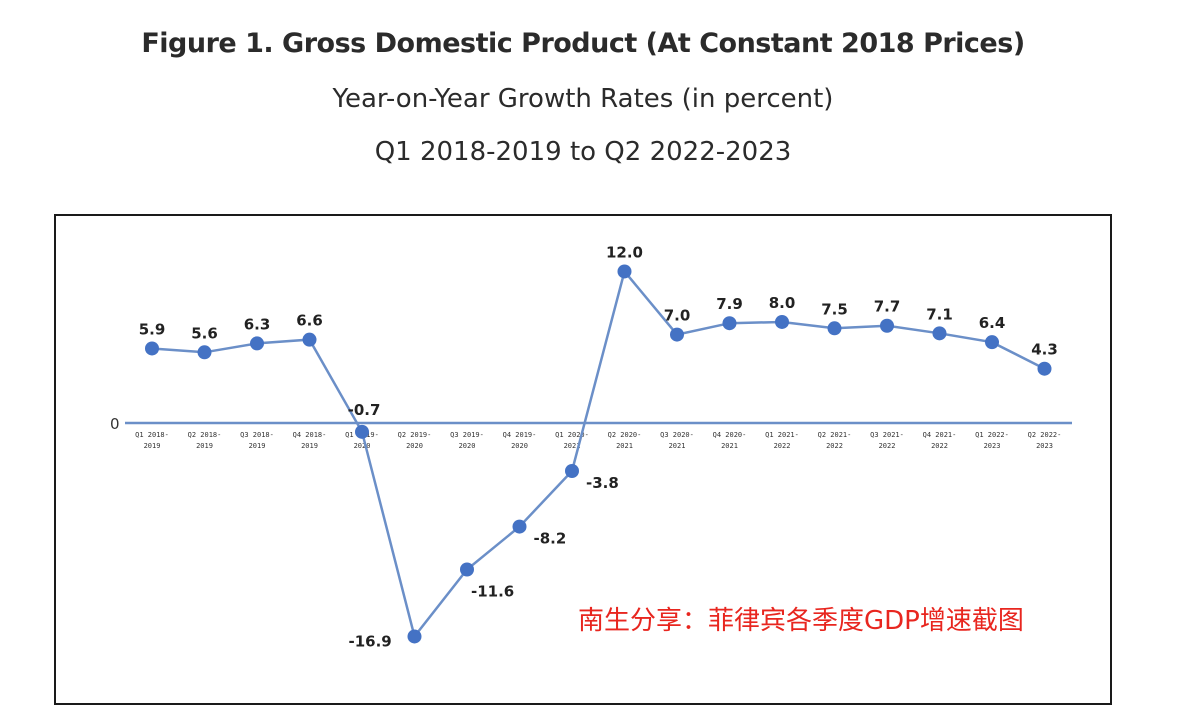  I want to click on data-label: 6.6, so click(309, 321).